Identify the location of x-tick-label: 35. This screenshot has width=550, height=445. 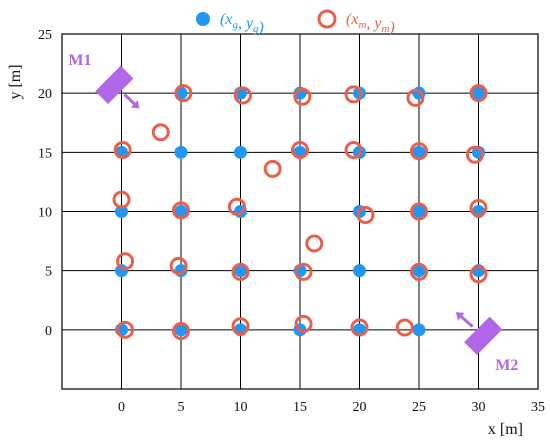
(538, 407).